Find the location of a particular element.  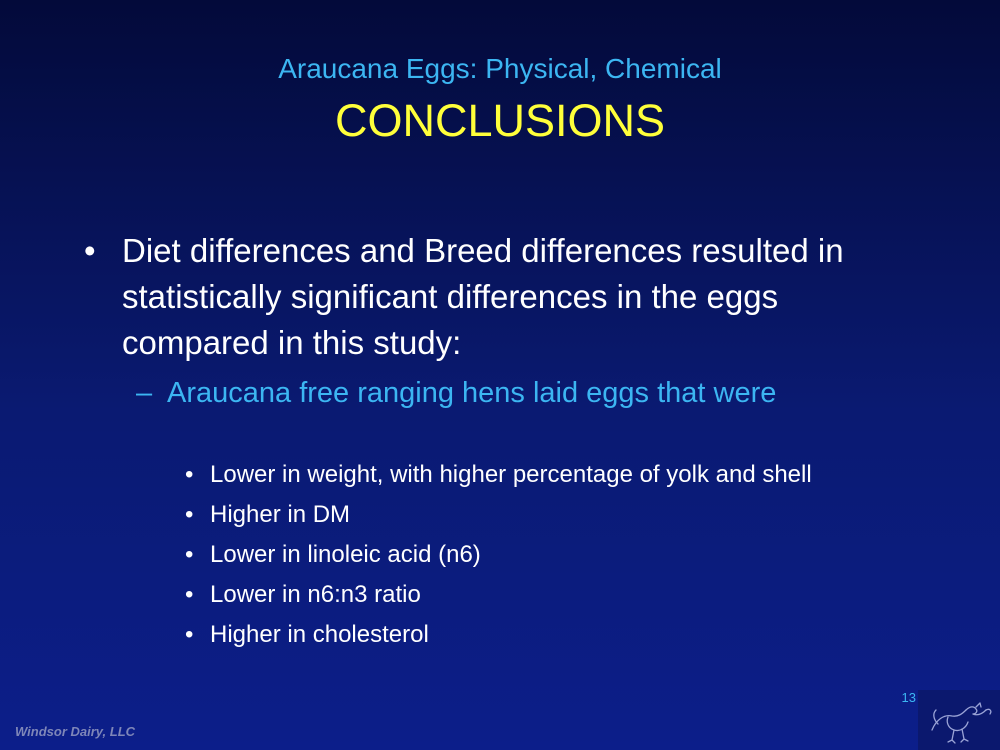

slide-title: CONCLUSIONS is located at coordinates (500, 120).